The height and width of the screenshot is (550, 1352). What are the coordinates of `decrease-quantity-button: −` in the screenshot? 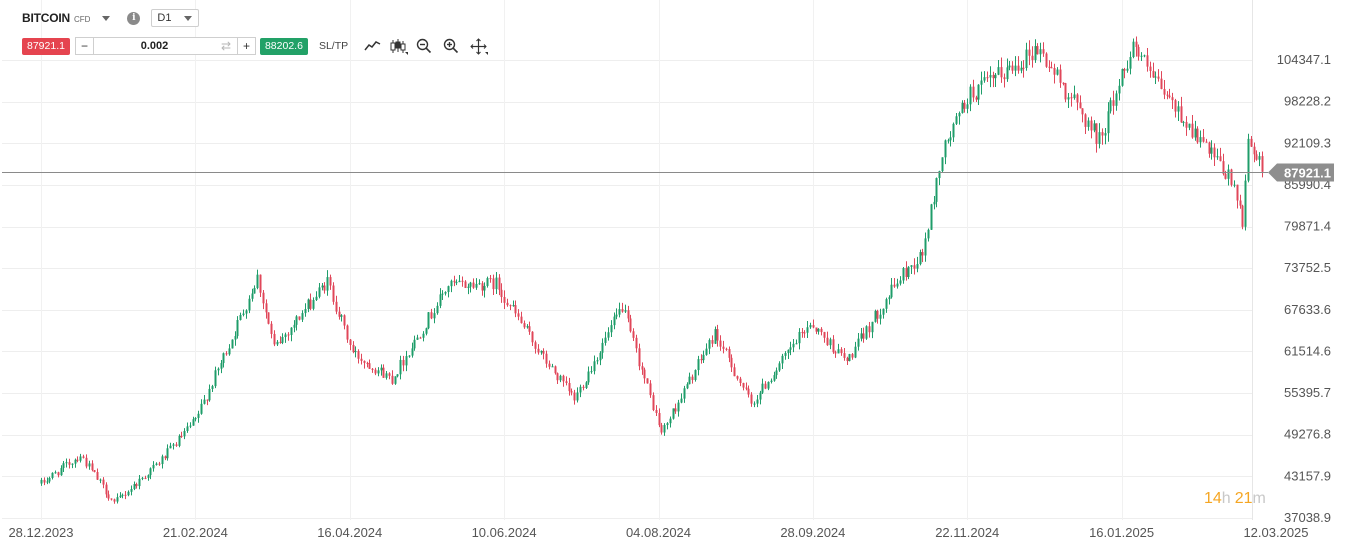 It's located at (85, 46).